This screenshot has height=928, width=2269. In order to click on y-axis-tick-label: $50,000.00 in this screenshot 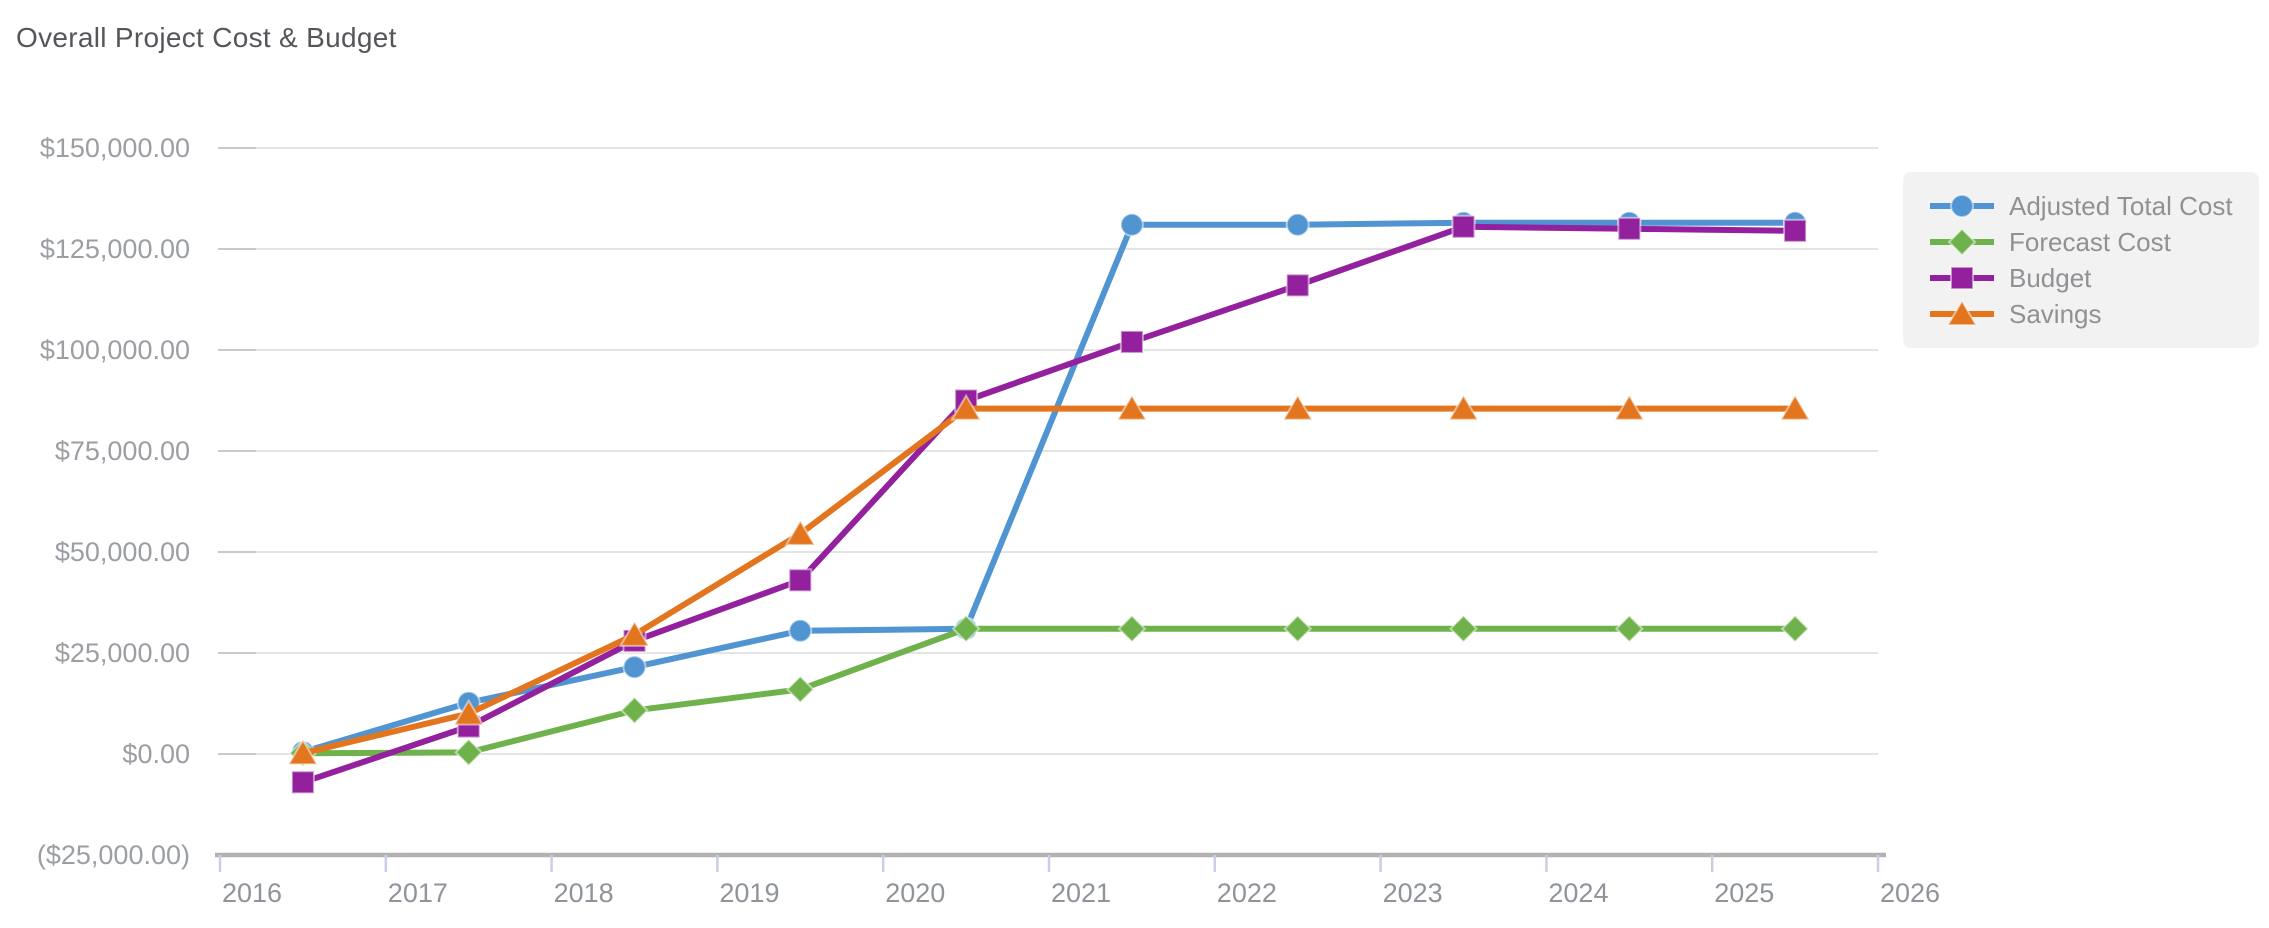, I will do `click(122, 552)`.